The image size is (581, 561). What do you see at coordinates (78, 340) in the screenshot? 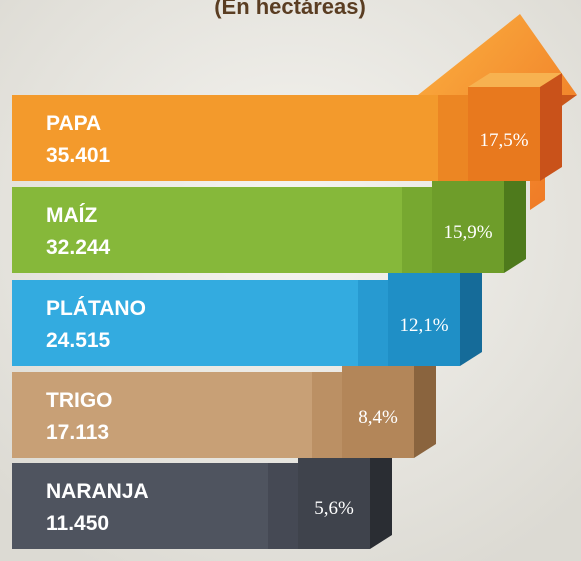
I see `item-value: 24.515` at bounding box center [78, 340].